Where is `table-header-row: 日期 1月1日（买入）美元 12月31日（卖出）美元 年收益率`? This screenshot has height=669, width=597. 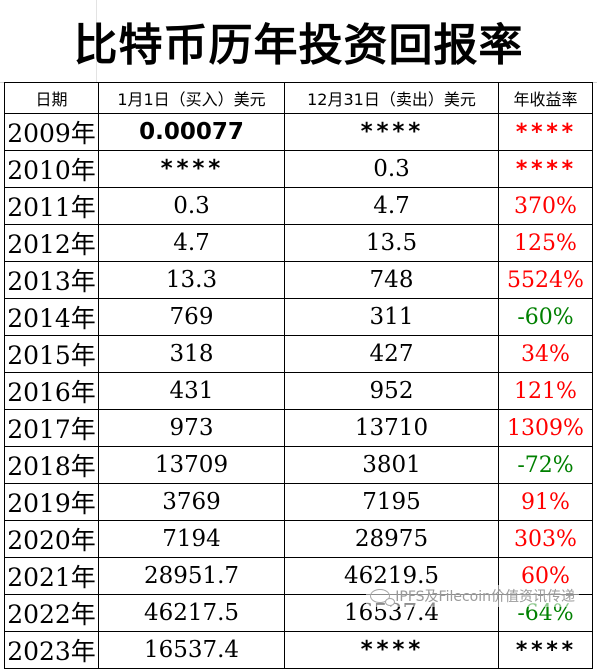 table-header-row: 日期 1月1日（买入）美元 12月31日（卖出）美元 年收益率 is located at coordinates (298, 98).